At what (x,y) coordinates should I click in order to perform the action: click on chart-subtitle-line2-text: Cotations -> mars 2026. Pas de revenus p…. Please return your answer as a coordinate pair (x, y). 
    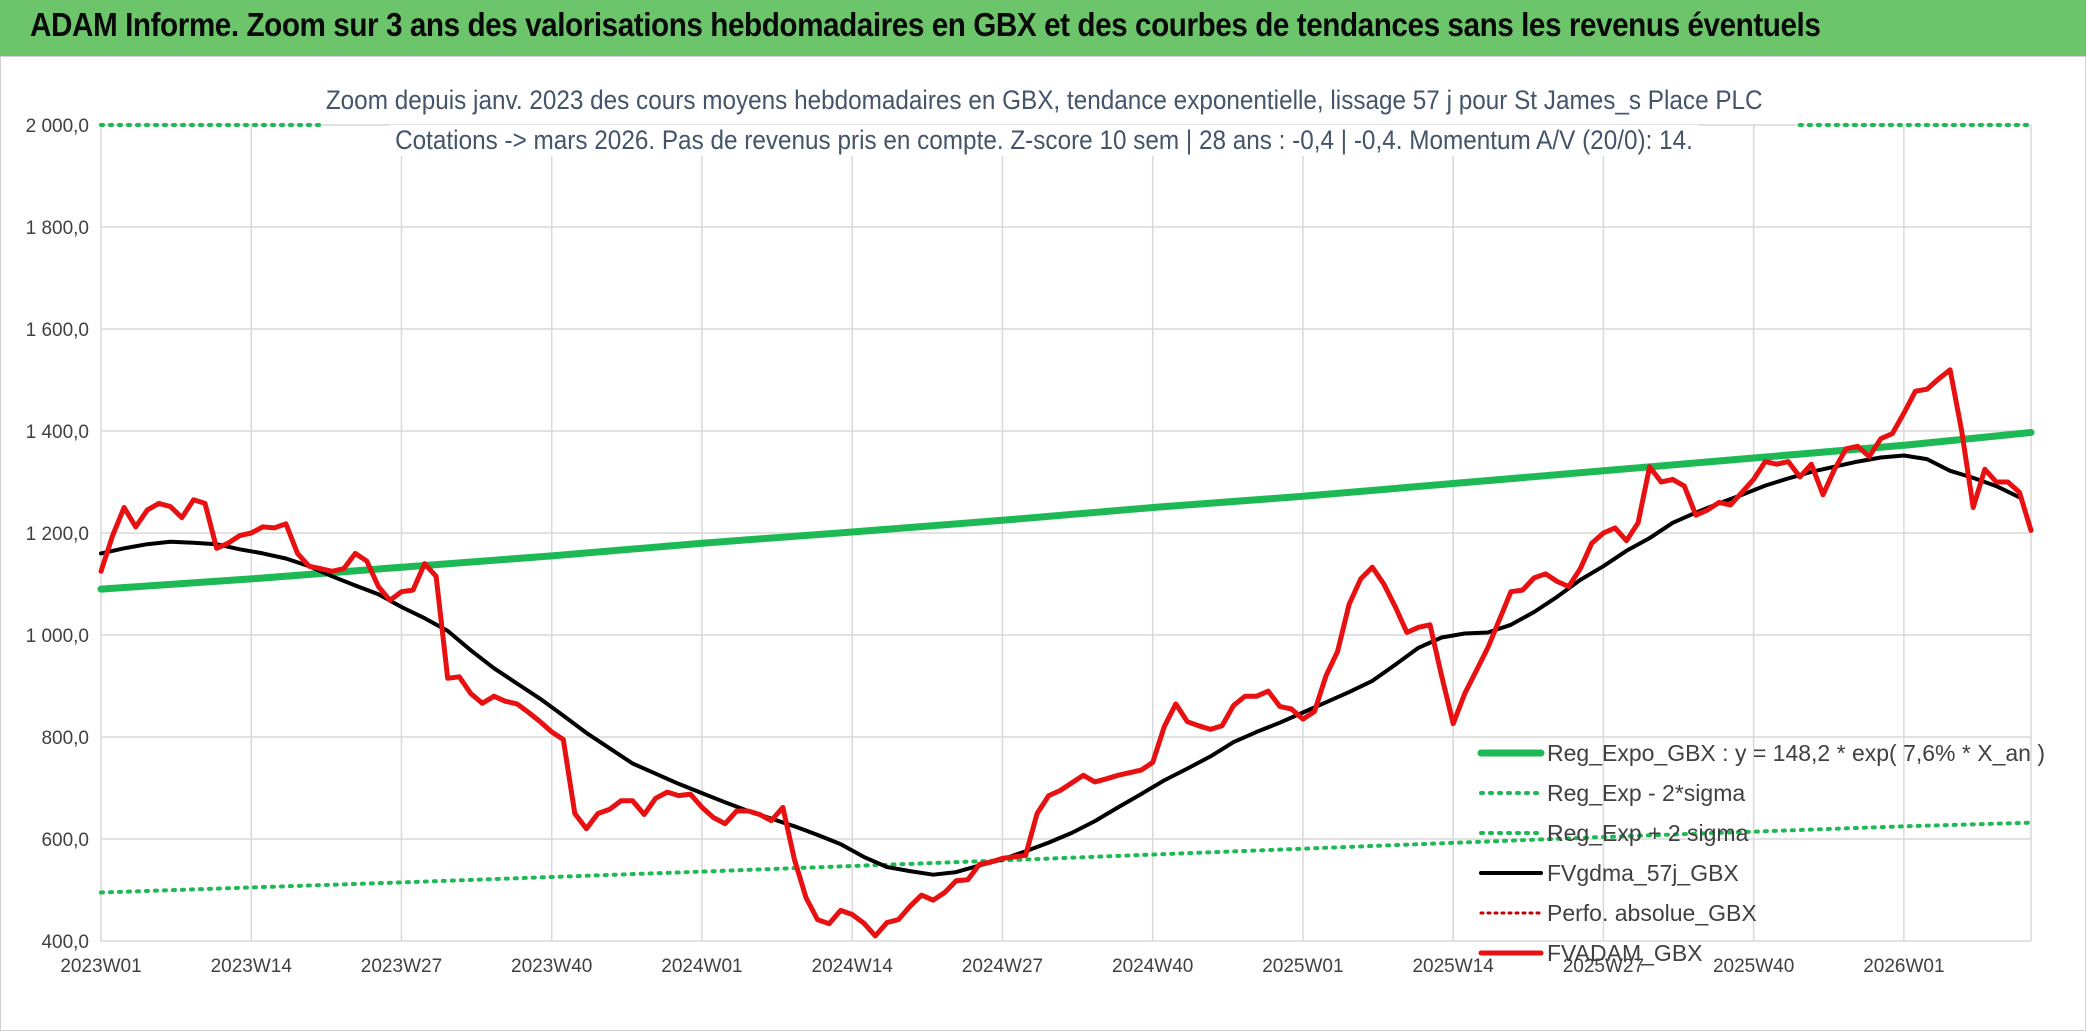
    Looking at the image, I should click on (1044, 140).